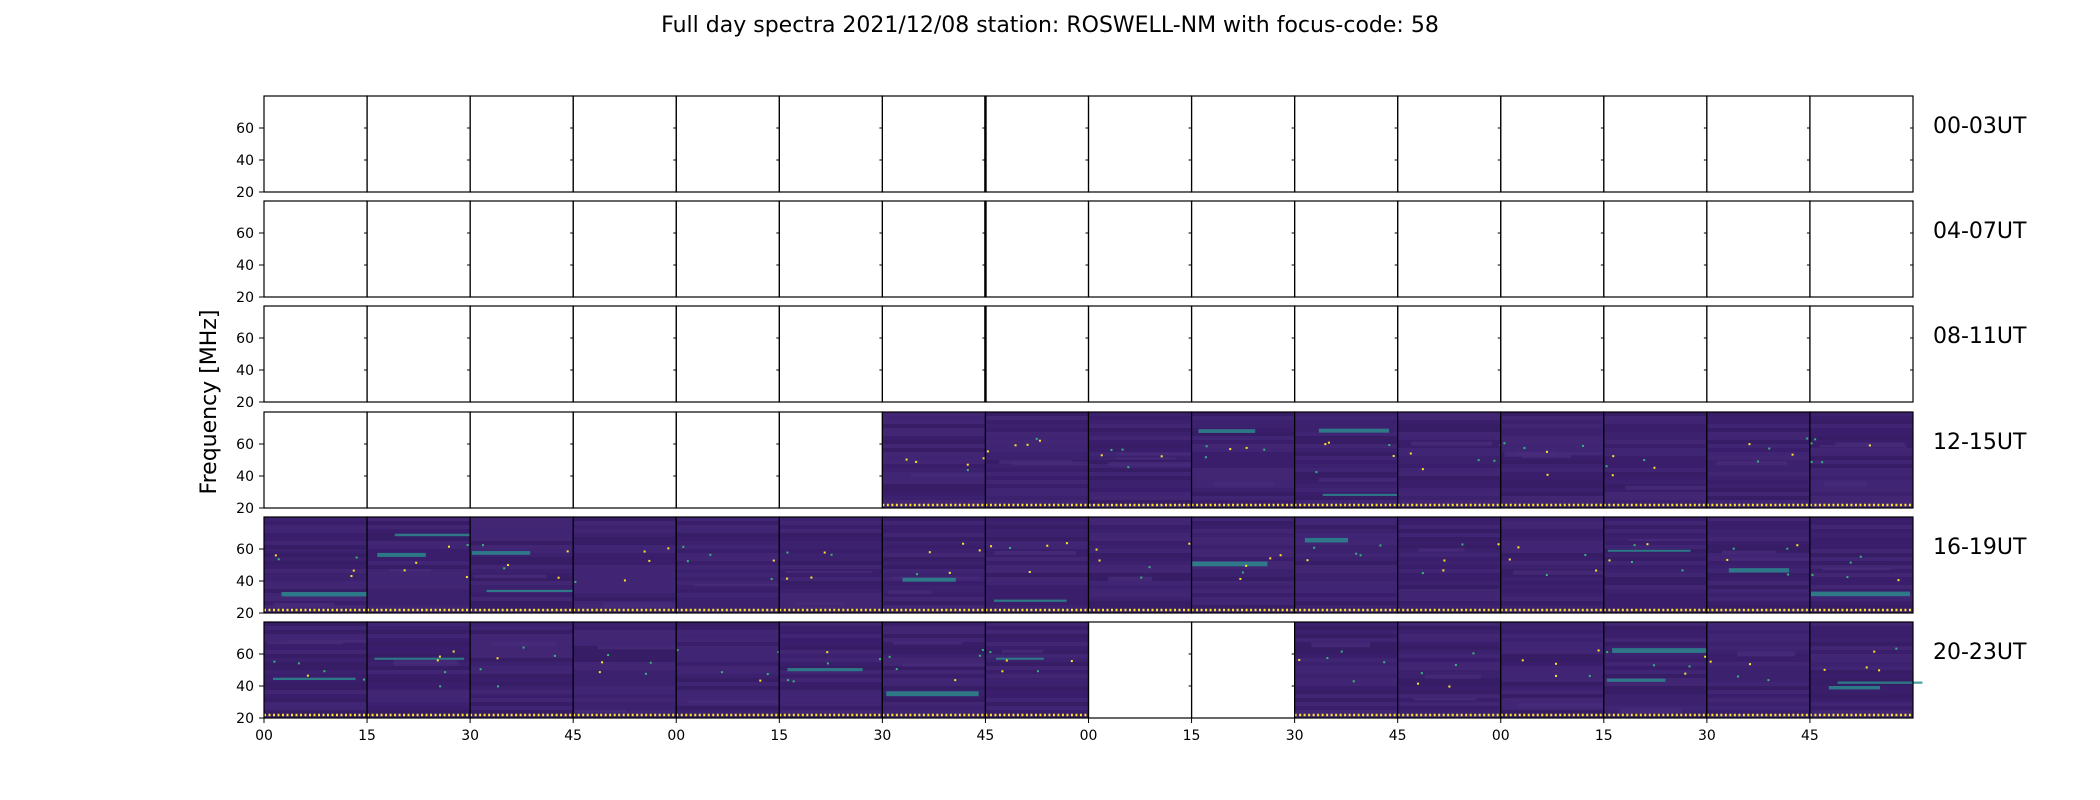  What do you see at coordinates (1980, 231) in the screenshot?
I see `row-label: 04-07UT` at bounding box center [1980, 231].